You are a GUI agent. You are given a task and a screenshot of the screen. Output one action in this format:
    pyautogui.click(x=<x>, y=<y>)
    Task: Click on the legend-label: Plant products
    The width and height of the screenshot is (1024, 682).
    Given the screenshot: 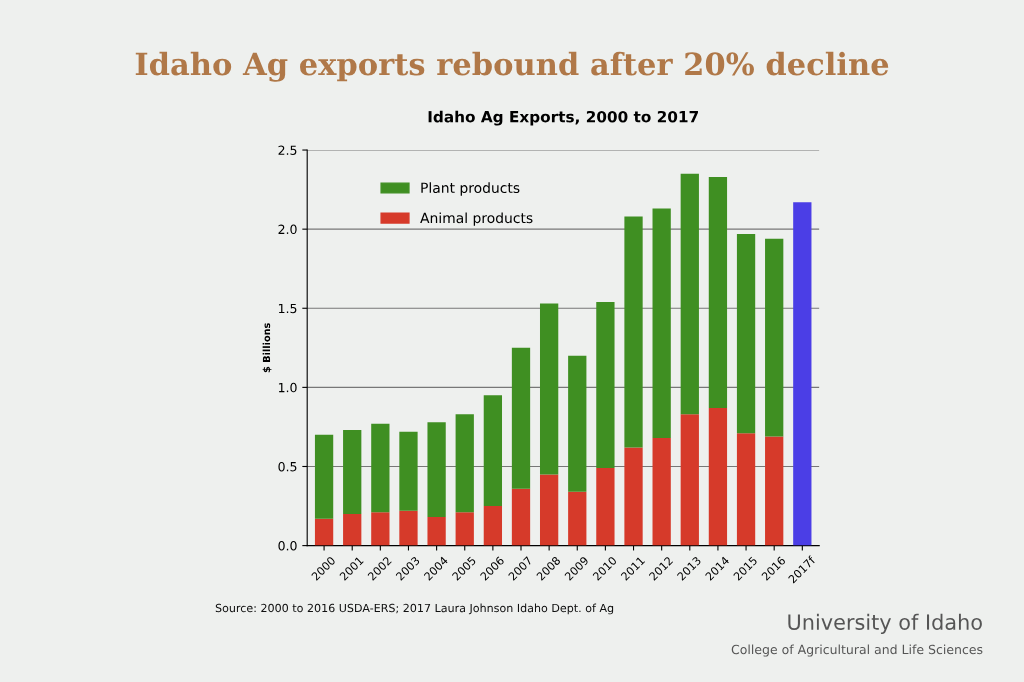 What is the action you would take?
    pyautogui.click(x=470, y=189)
    